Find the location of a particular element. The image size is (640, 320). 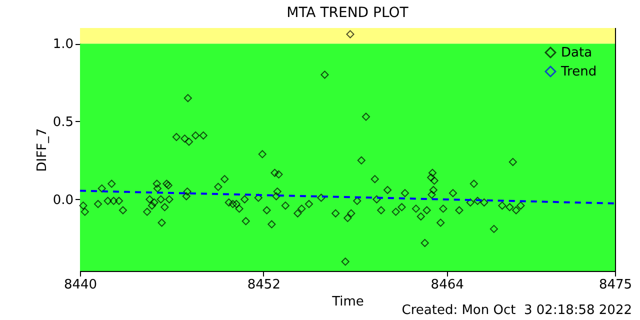

x-tick-label: 8452 is located at coordinates (263, 285).